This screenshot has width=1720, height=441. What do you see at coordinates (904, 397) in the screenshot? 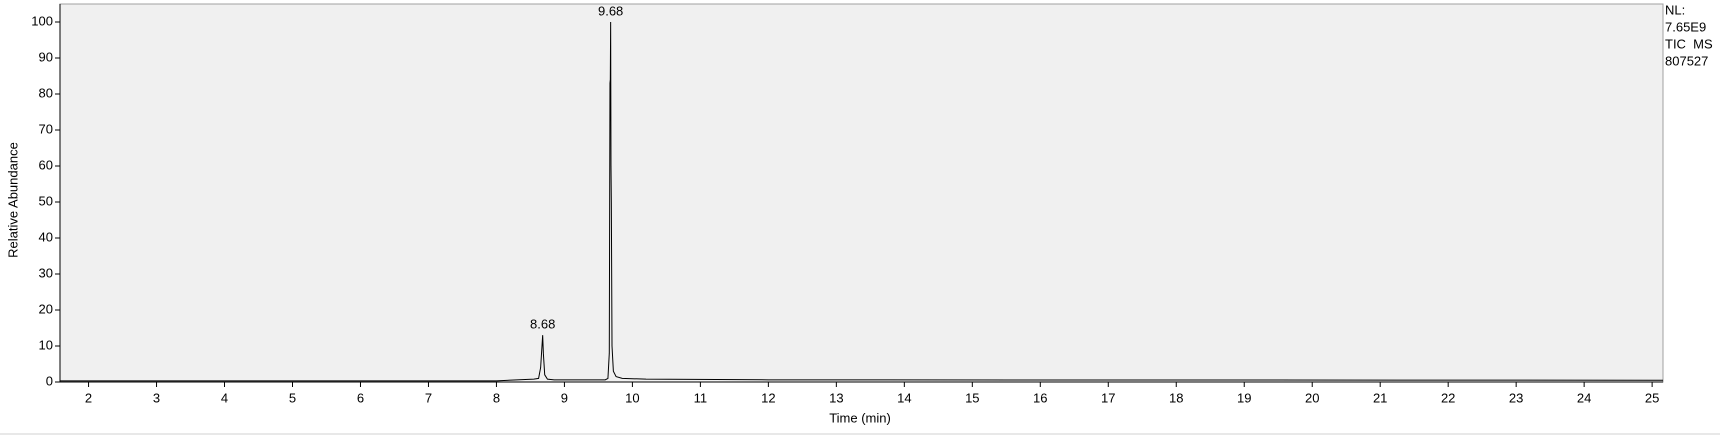
I see `x-tick-label: 14` at bounding box center [904, 397].